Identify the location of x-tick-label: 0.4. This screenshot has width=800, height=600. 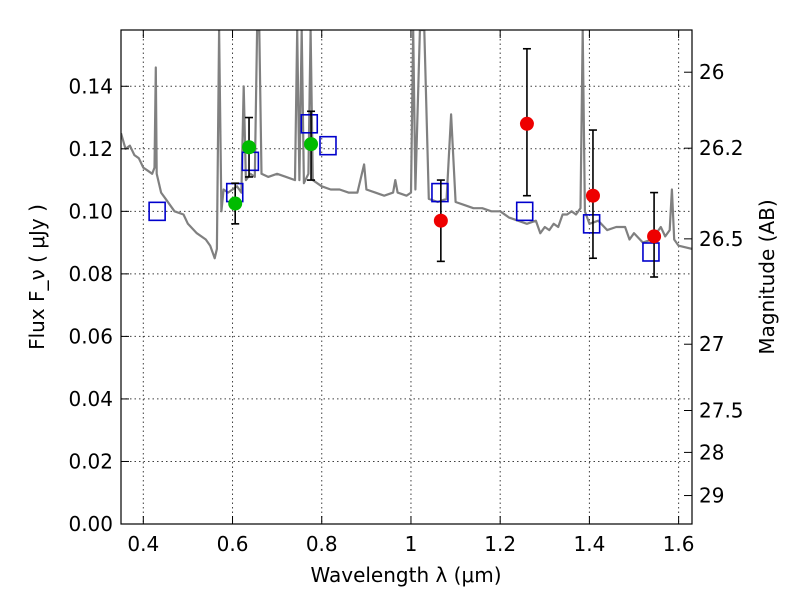
(143, 544).